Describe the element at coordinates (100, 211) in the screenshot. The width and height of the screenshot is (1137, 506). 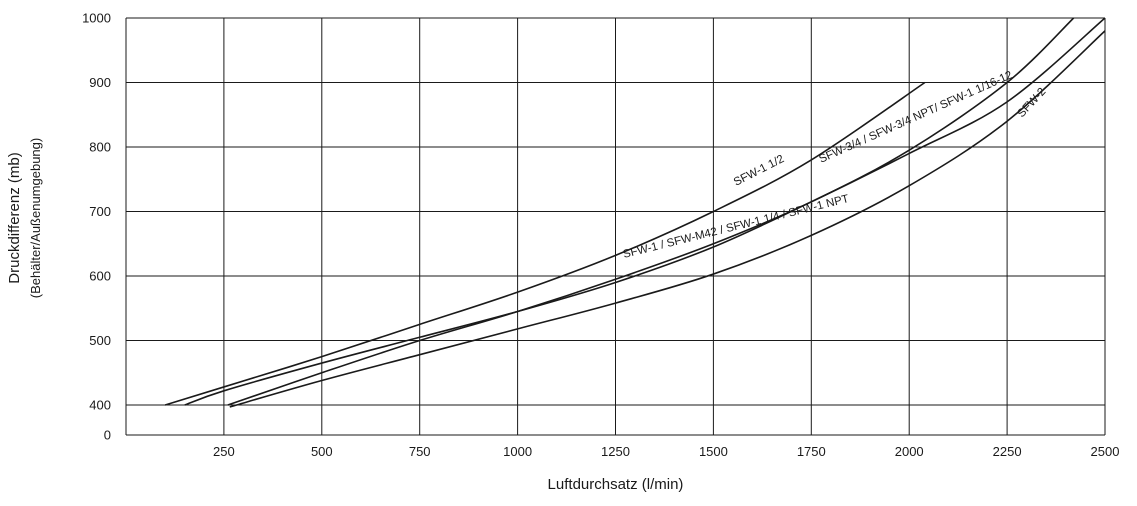
I see `y-tick-label: 700` at that location.